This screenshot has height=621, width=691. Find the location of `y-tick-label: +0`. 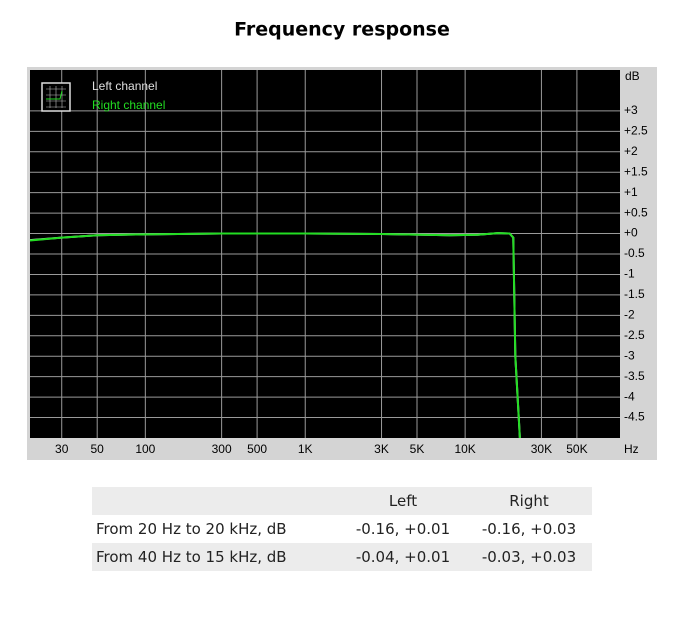

y-tick-label: +0 is located at coordinates (631, 233).